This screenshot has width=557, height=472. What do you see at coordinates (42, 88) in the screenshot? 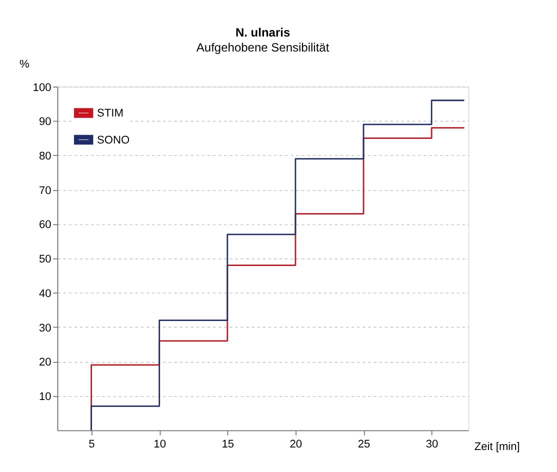
I see `y-tick-label: 100` at bounding box center [42, 88].